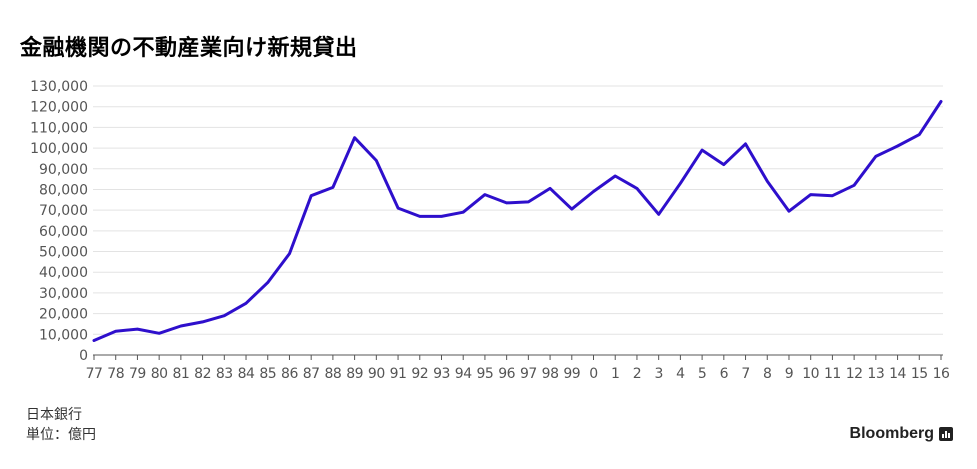 The height and width of the screenshot is (469, 977). Describe the element at coordinates (59, 149) in the screenshot. I see `y-tick-label: 100,000` at that location.